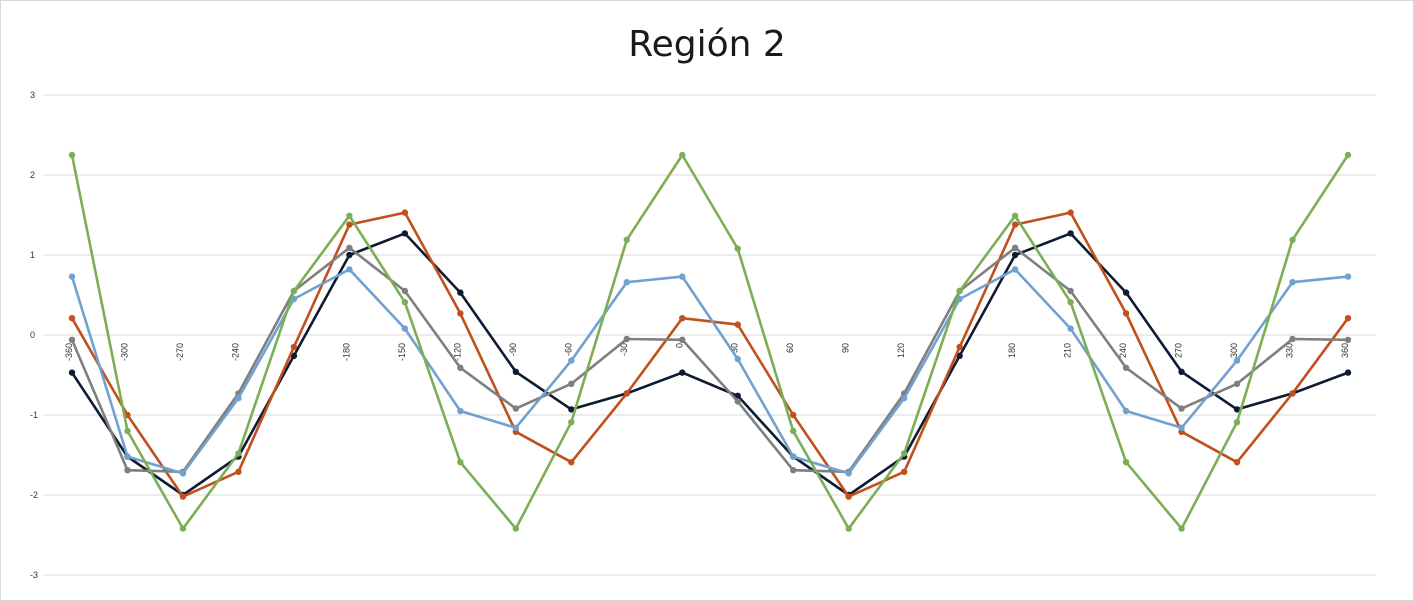 This screenshot has height=601, width=1414. What do you see at coordinates (34, 575) in the screenshot?
I see `y-tick-label: -3` at bounding box center [34, 575].